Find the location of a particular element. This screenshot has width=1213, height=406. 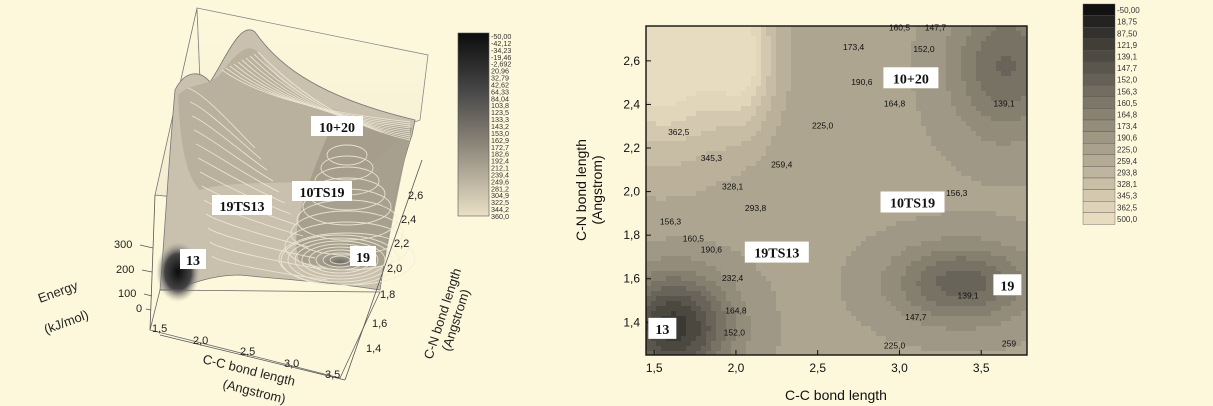

colorbar-tick-label: 153,0 is located at coordinates (500, 133).